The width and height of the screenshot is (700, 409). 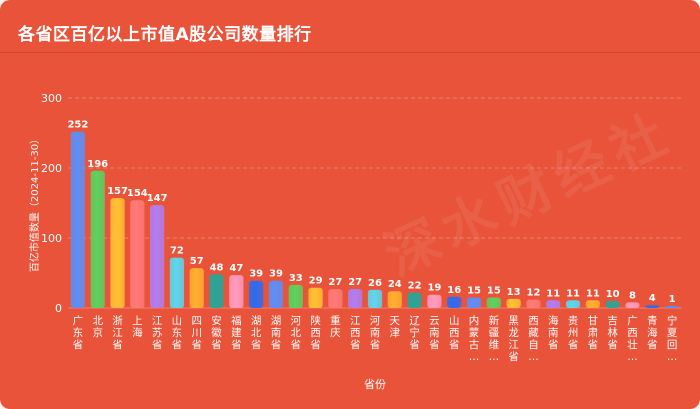 I want to click on bar-value-label: 72, so click(x=177, y=251).